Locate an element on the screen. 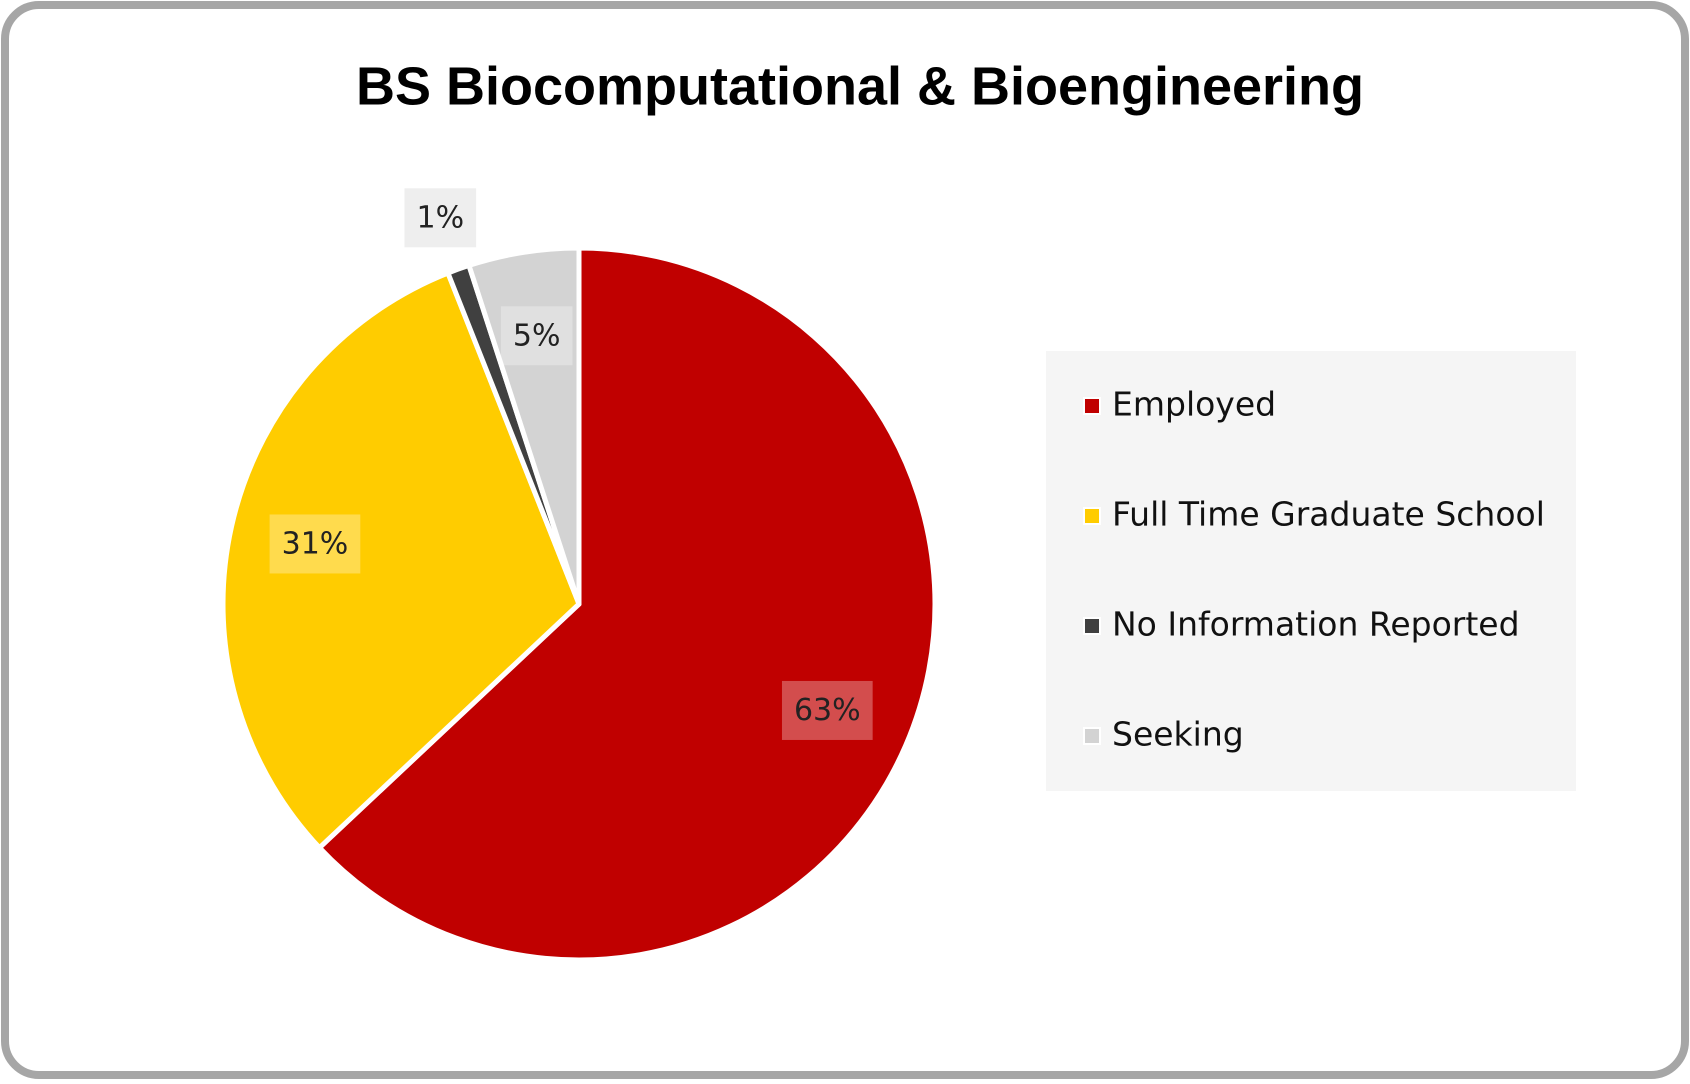  legend-label: Full Time Graduate School is located at coordinates (1328, 514).